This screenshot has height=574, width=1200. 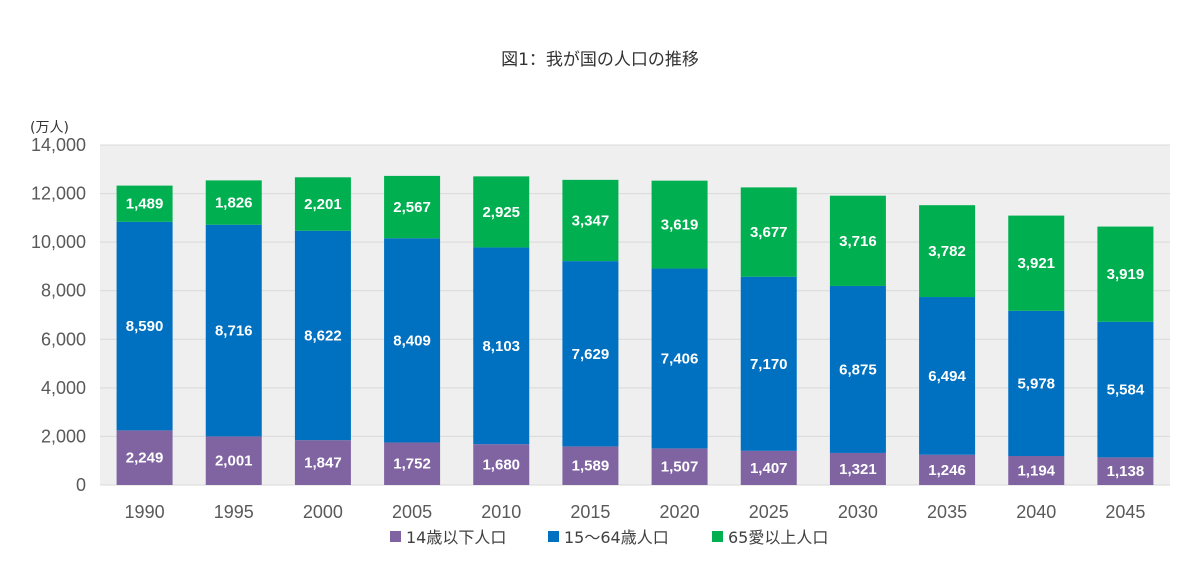 I want to click on data-label: 1,246, so click(x=947, y=470).